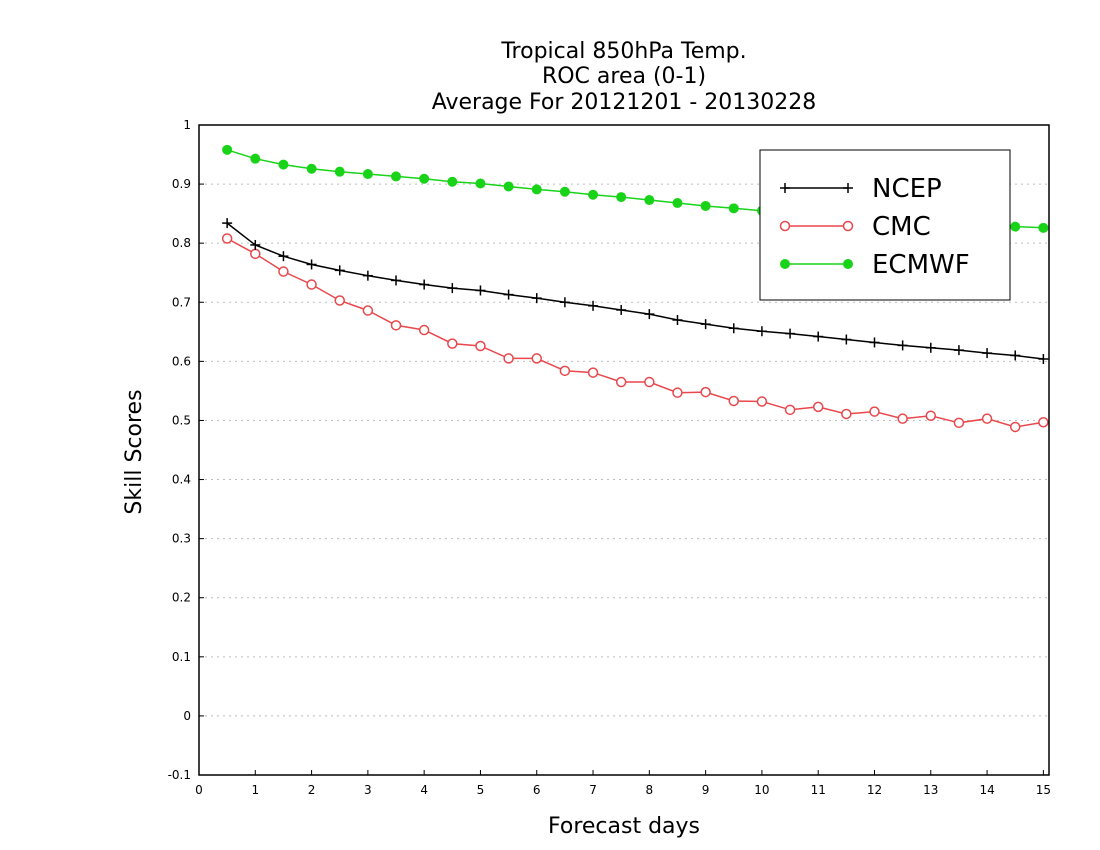 Image resolution: width=1100 pixels, height=850 pixels. I want to click on x-tick-label: 15, so click(1043, 790).